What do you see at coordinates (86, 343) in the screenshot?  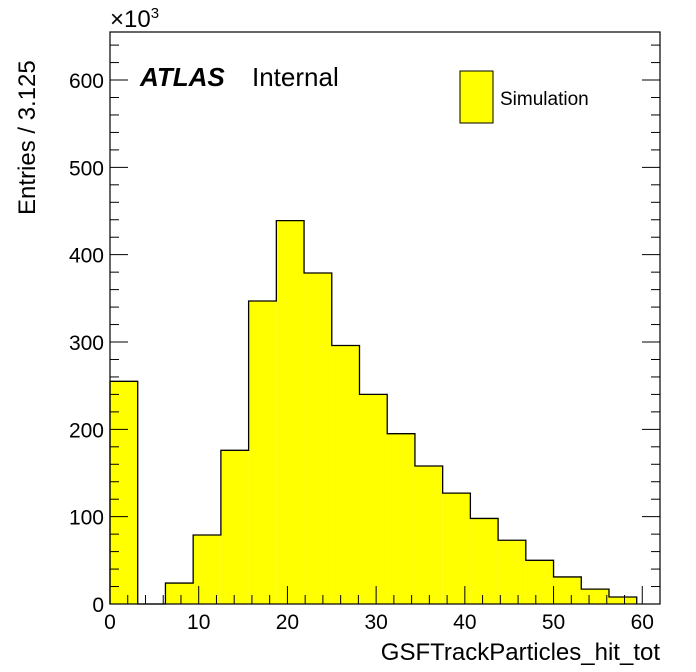 I see `y-tick-label: 300` at bounding box center [86, 343].